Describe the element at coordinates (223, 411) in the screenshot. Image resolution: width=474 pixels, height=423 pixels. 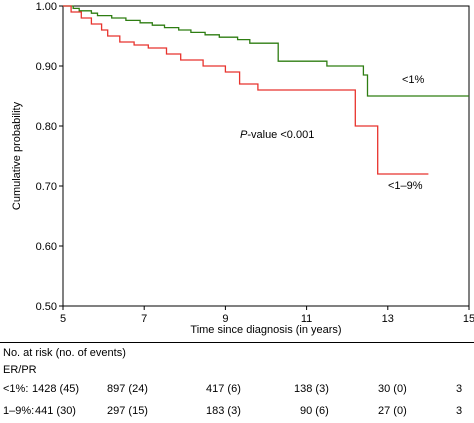
I see `risk-cell: 183 (3)` at that location.